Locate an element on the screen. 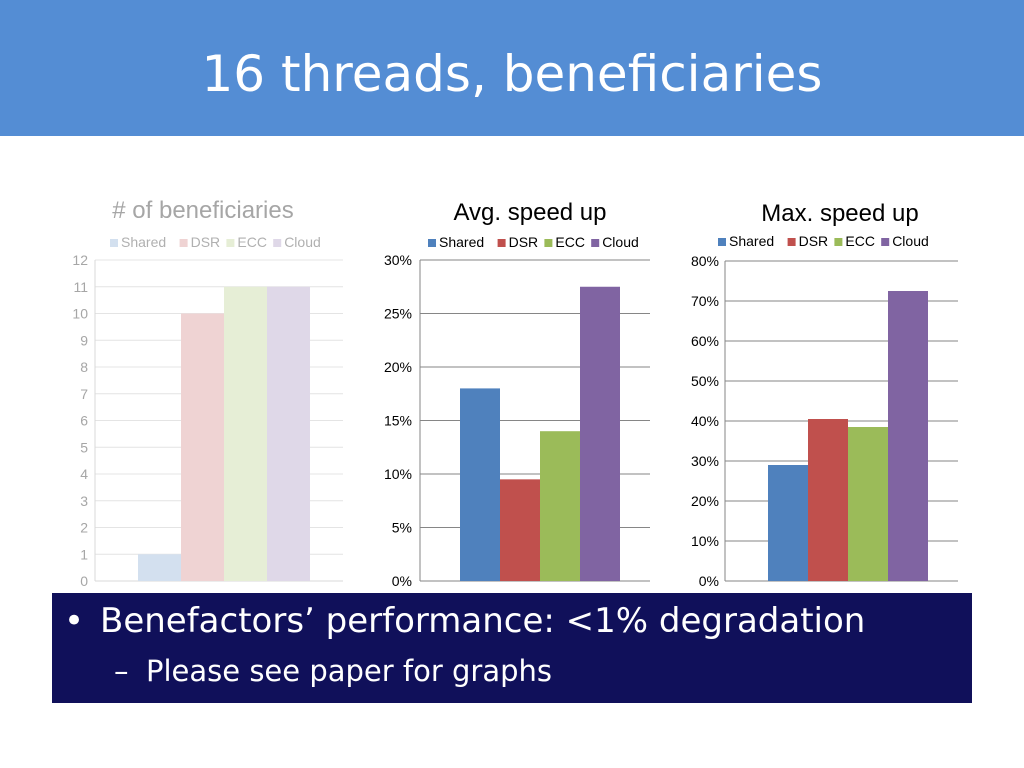  chart-title: Avg. speed up is located at coordinates (529, 212).